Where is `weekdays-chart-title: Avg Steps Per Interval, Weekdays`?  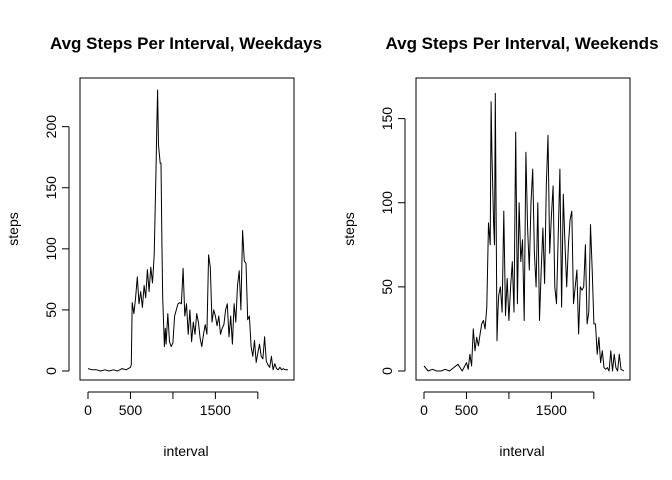
weekdays-chart-title: Avg Steps Per Interval, Weekdays is located at coordinates (186, 43).